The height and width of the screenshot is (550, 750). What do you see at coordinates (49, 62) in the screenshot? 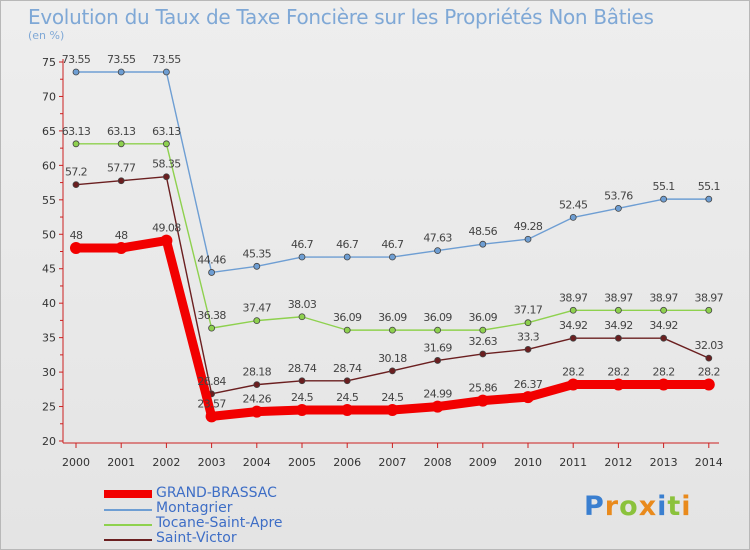
I see `y-tick-label-75: 75` at bounding box center [49, 62].